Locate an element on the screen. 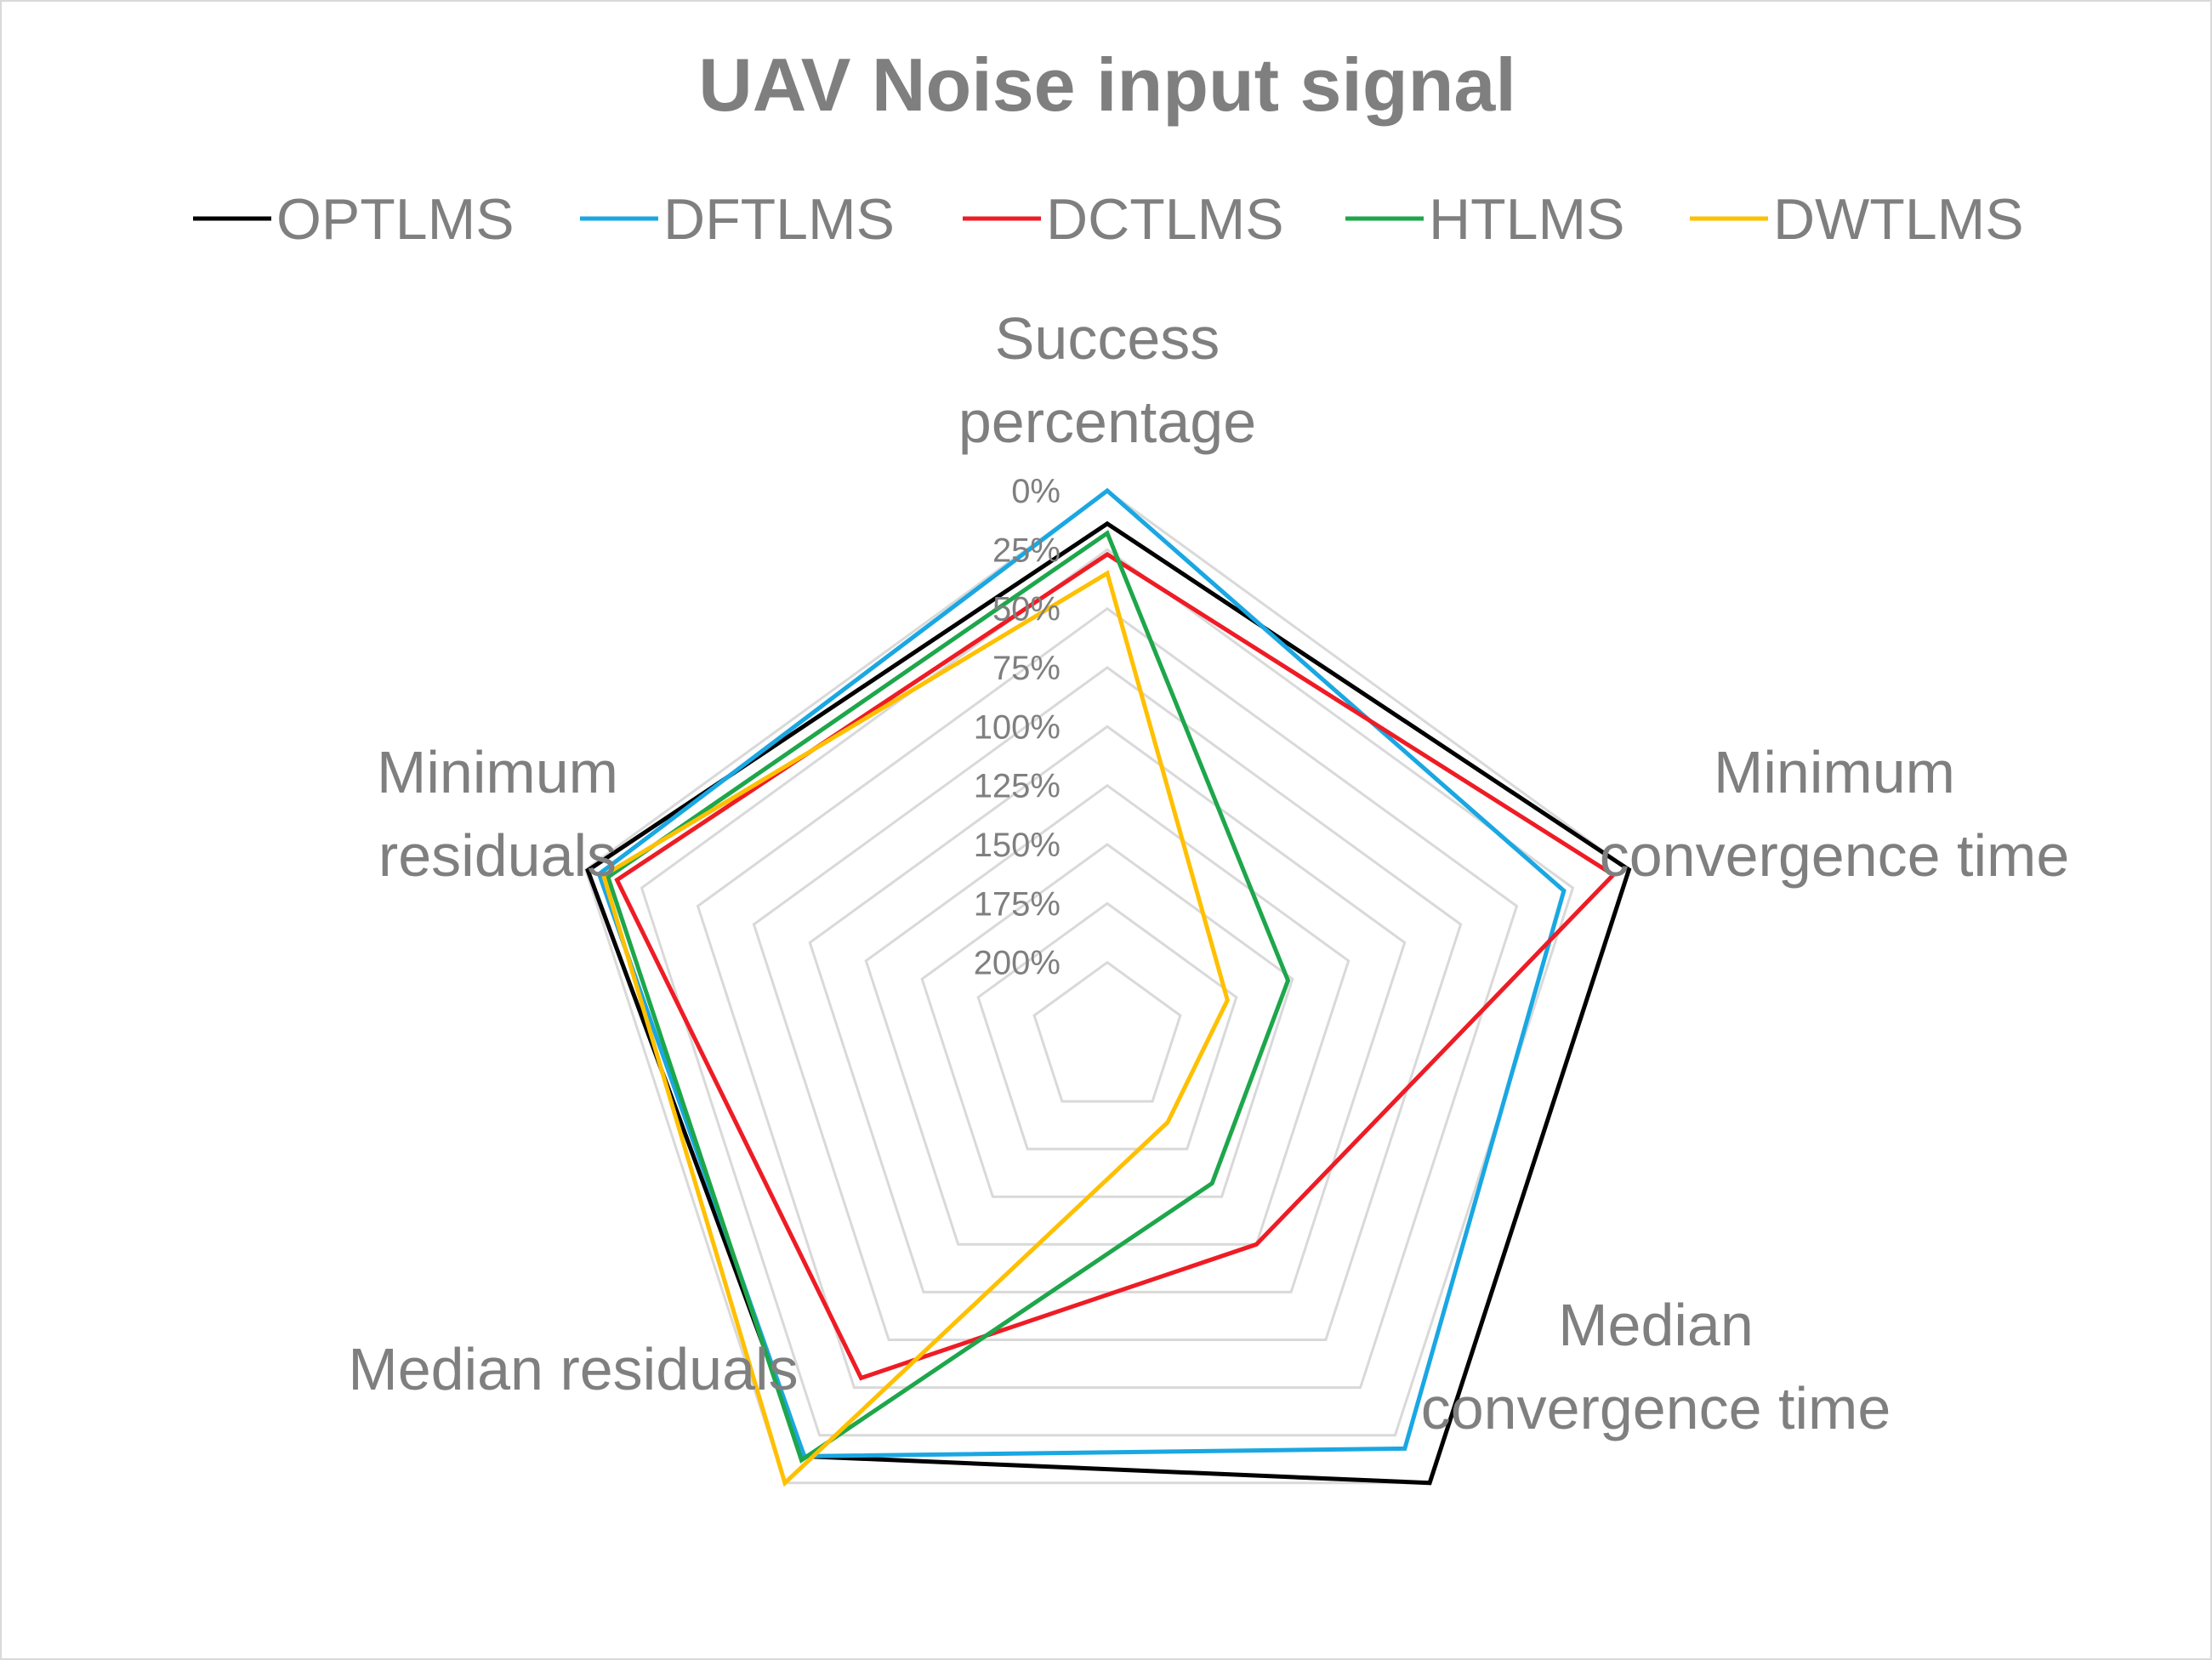 Image resolution: width=2212 pixels, height=1660 pixels. axis-label-1: Minimum convergence time is located at coordinates (1835, 814).